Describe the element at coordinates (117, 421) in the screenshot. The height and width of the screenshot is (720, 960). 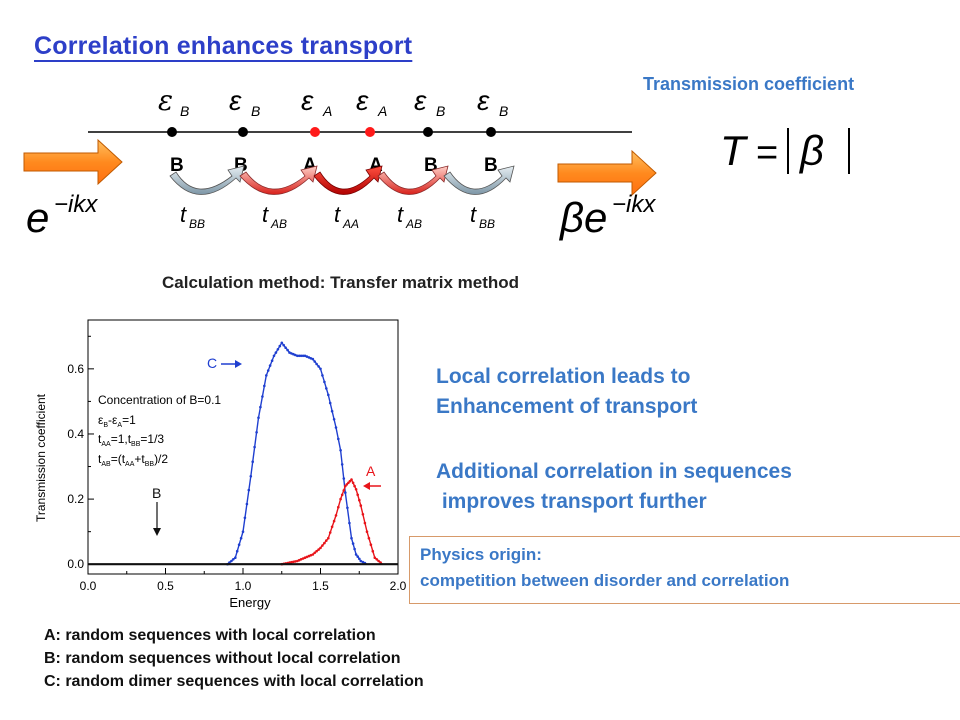
I see `legend-line: εB-εA=1` at that location.